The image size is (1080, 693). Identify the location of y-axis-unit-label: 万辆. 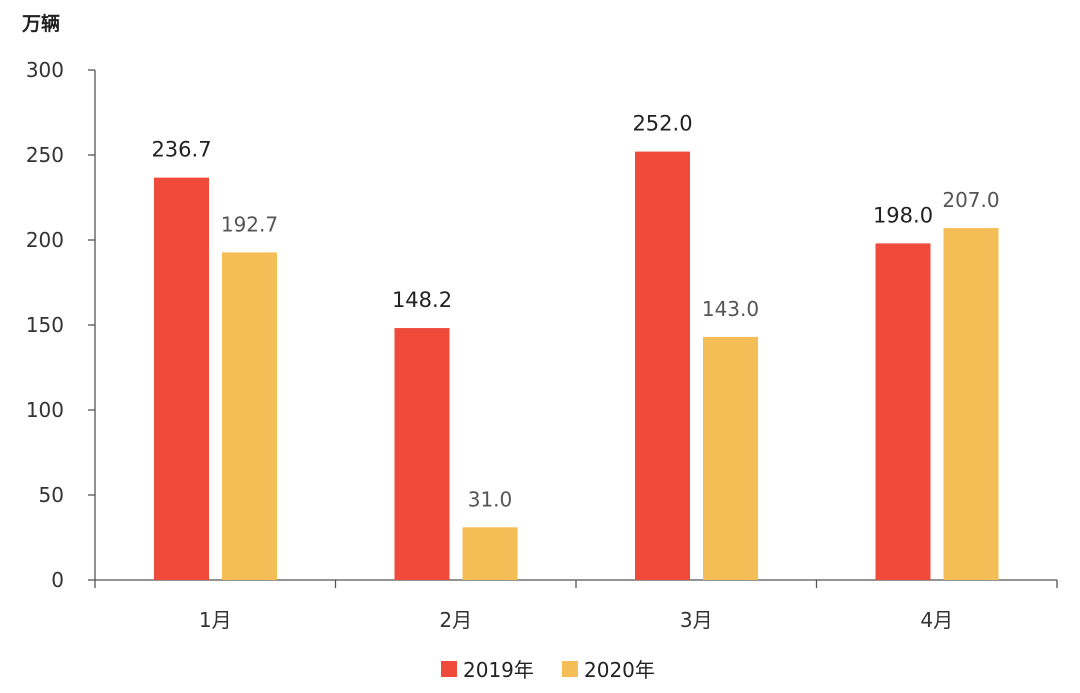
(40, 23).